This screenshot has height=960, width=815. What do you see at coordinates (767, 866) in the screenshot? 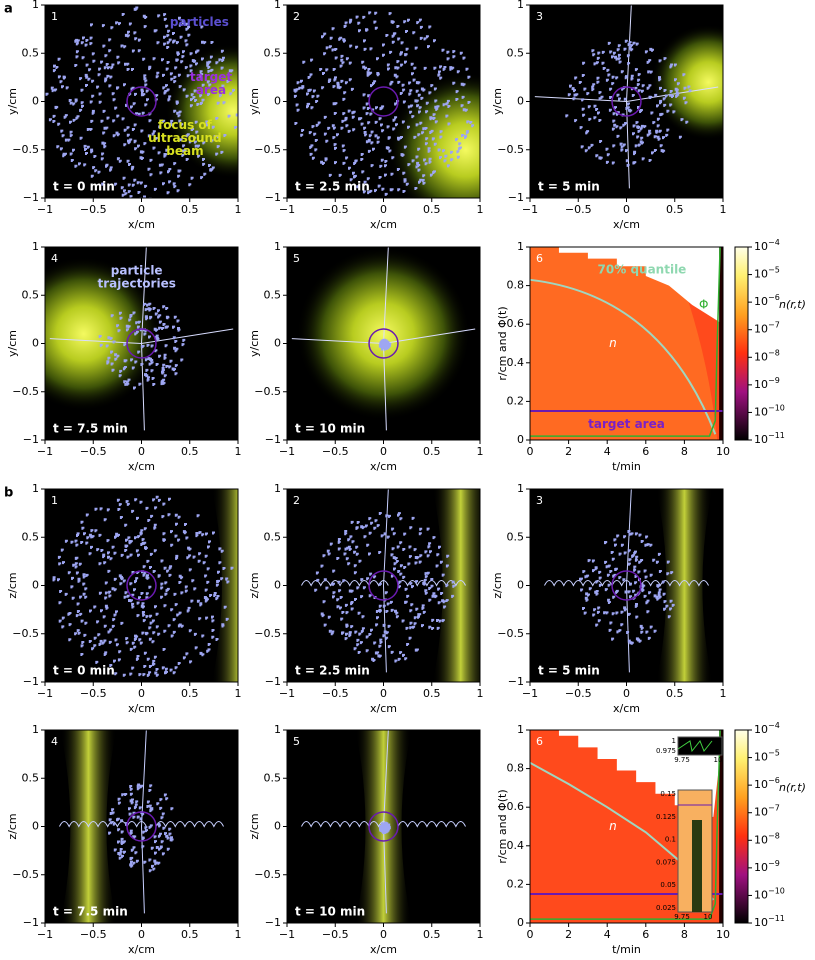
I see `colorbar-tick-label: 10⁻⁹` at bounding box center [767, 866].